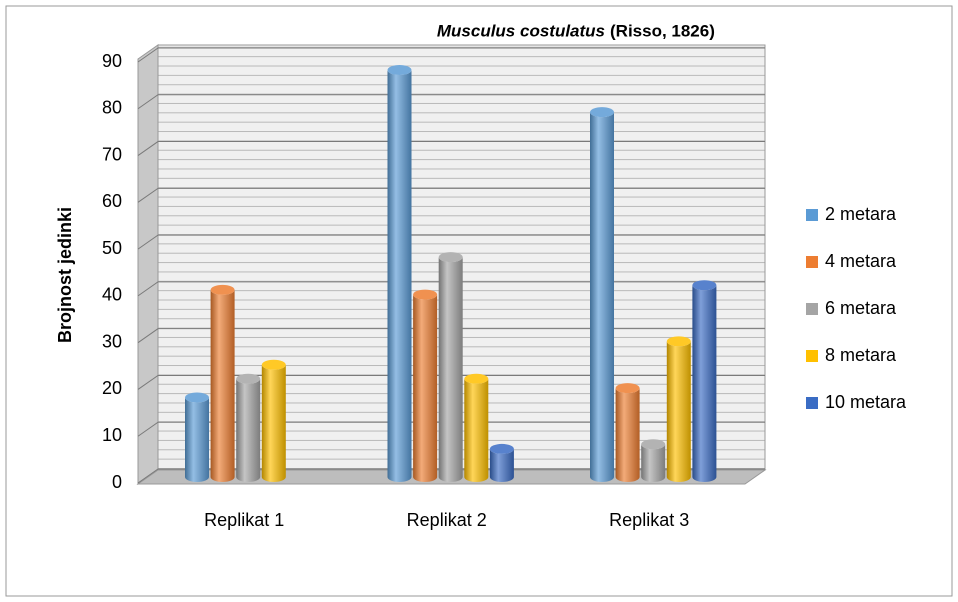  What do you see at coordinates (112, 295) in the screenshot?
I see `y-tick-label: 40` at bounding box center [112, 295].